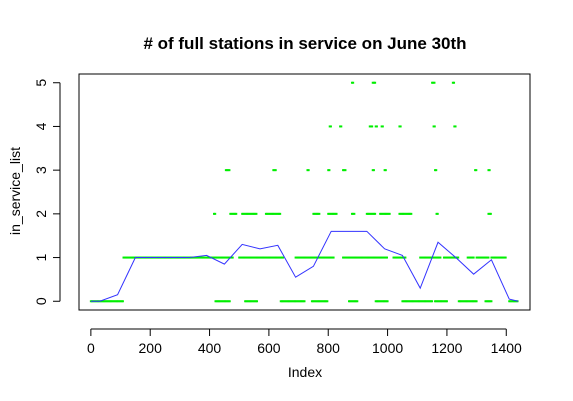  I want to click on x-tick-label: 1200, so click(446, 348).